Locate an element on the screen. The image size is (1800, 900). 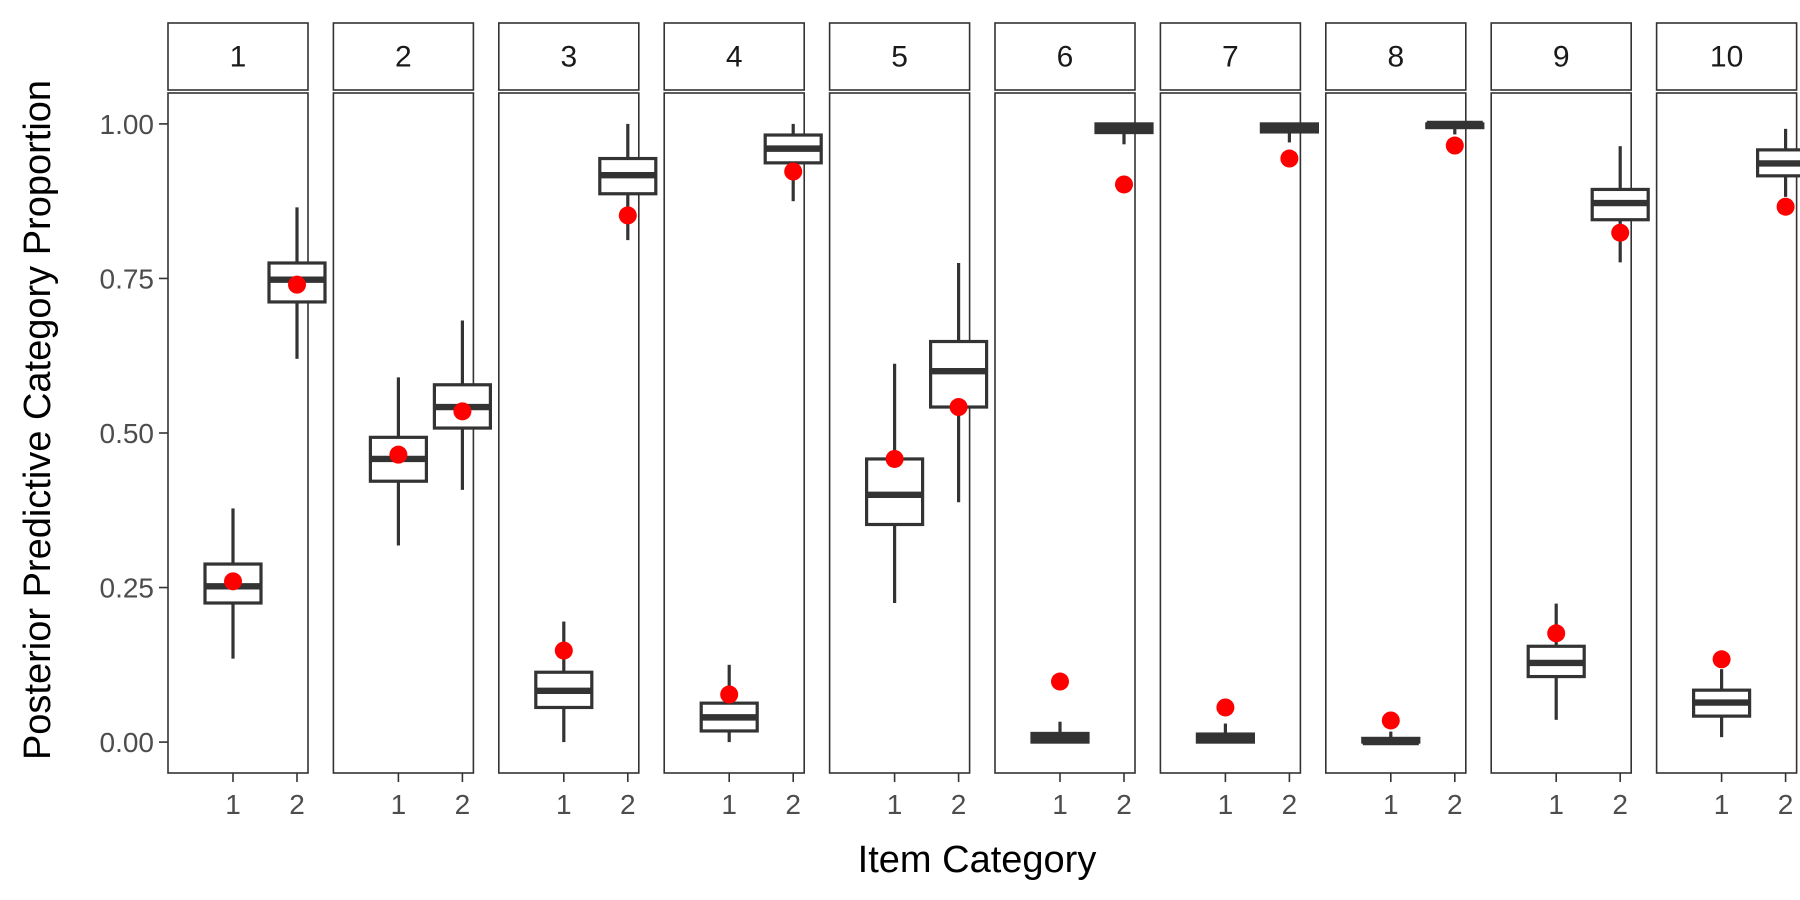
y-tick-label: 1.00 is located at coordinates (127, 124).